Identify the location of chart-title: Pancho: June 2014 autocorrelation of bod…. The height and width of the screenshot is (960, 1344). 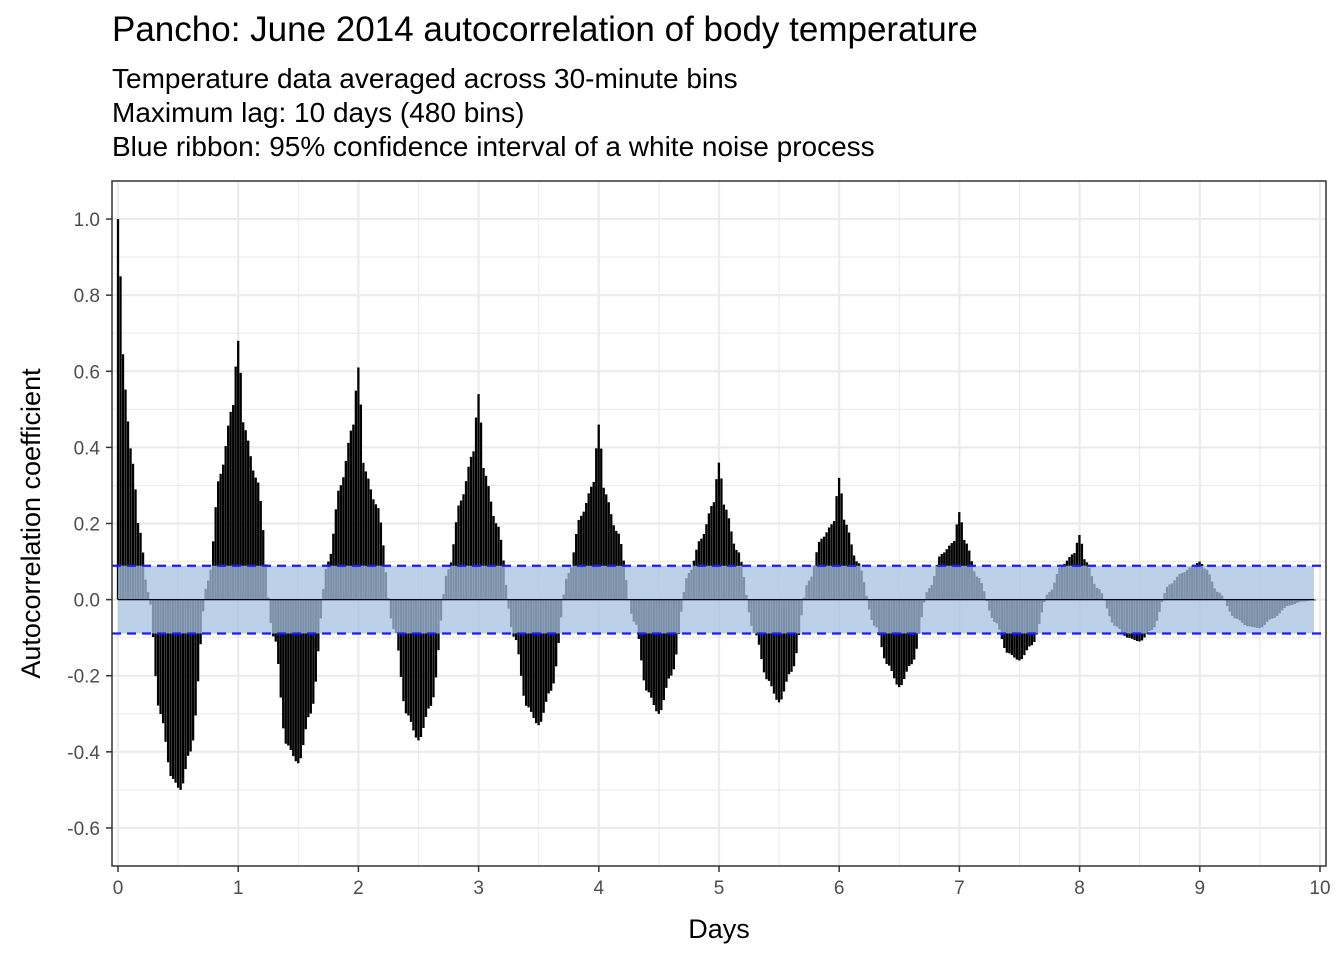
(545, 29).